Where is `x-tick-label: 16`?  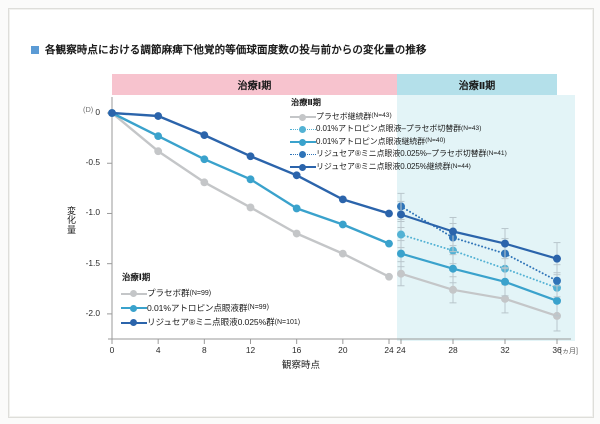
x-tick-label: 16 is located at coordinates (296, 350).